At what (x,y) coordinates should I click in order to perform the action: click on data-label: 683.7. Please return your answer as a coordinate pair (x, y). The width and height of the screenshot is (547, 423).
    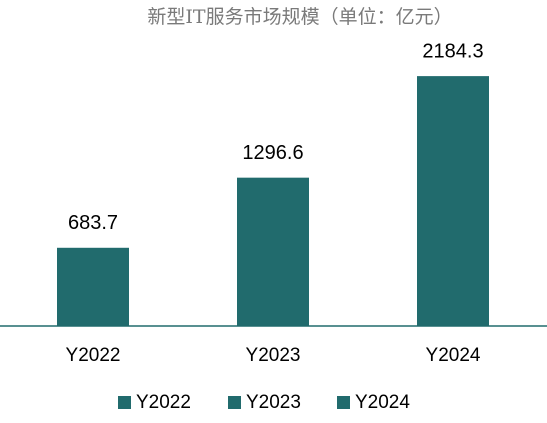
    Looking at the image, I should click on (93, 223).